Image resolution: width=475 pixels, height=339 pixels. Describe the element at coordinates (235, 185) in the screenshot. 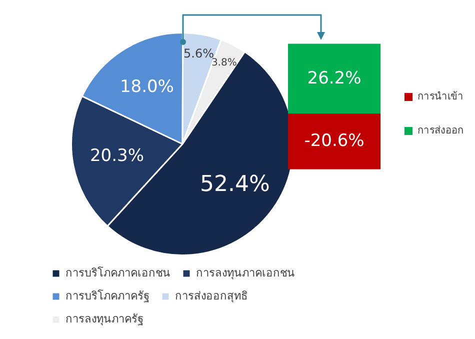

I see `data-label: 52.4%` at that location.